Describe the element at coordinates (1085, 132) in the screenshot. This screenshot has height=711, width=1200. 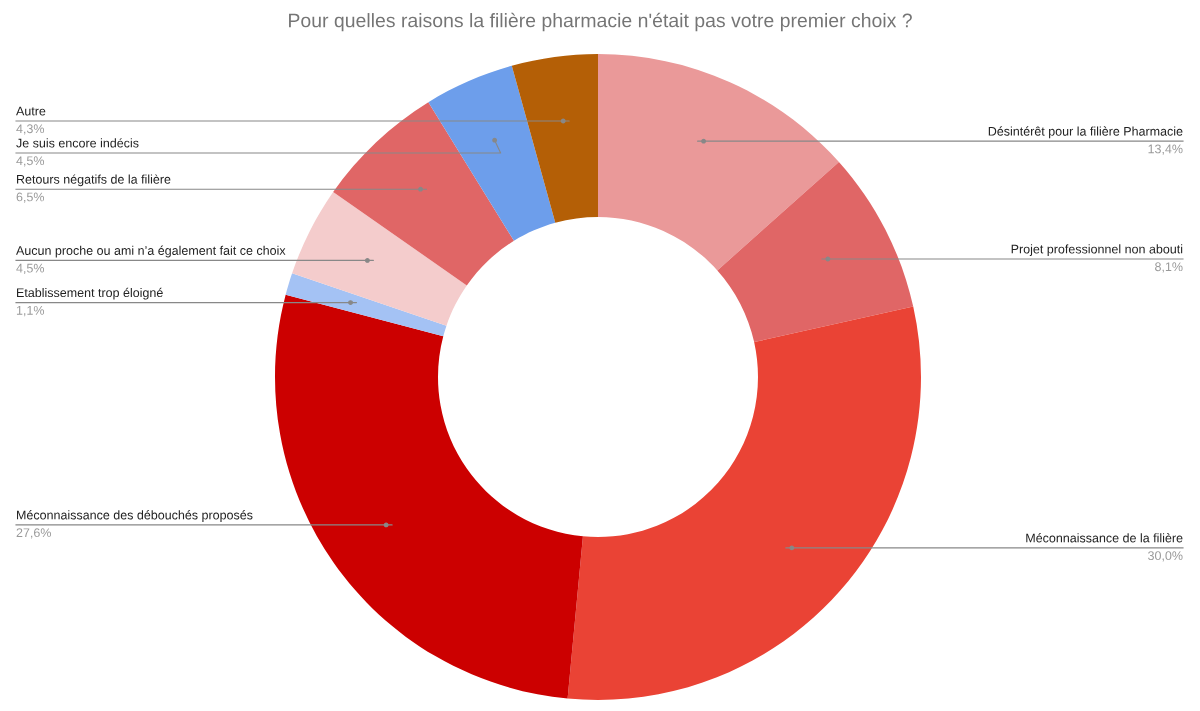
I see `slice-label: Désintérêt pour la filière Pharmacie` at that location.